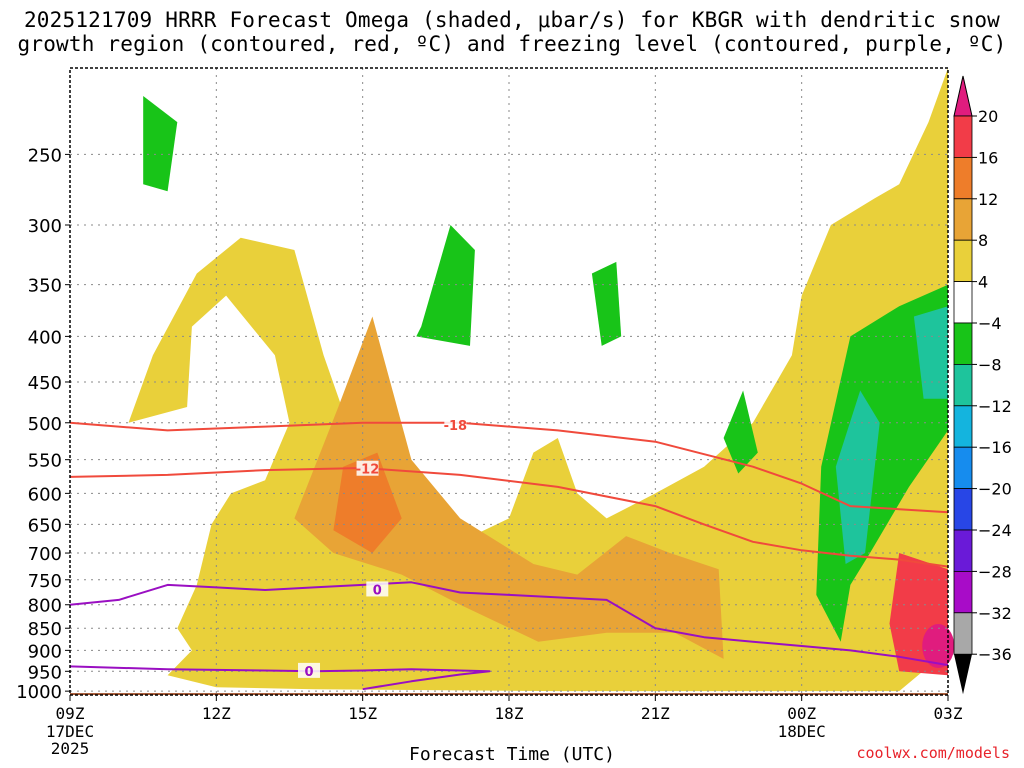  What do you see at coordinates (45, 424) in the screenshot?
I see `y-tick-label-500: 500` at bounding box center [45, 424].